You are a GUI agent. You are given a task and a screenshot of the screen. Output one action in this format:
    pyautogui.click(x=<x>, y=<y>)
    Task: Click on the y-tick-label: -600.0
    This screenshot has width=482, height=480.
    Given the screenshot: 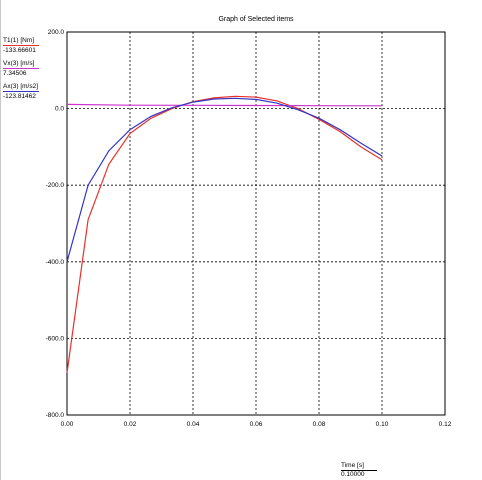 What is the action you would take?
    pyautogui.click(x=55, y=338)
    